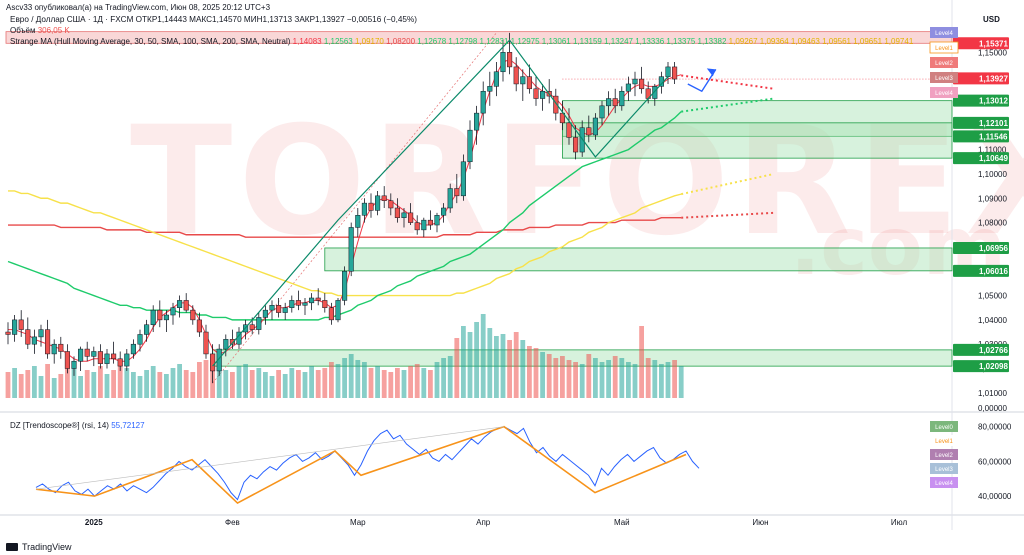 This screenshot has width=1024, height=555. Describe the element at coordinates (39, 547) in the screenshot. I see `tradingview-footer: TradingView` at that location.